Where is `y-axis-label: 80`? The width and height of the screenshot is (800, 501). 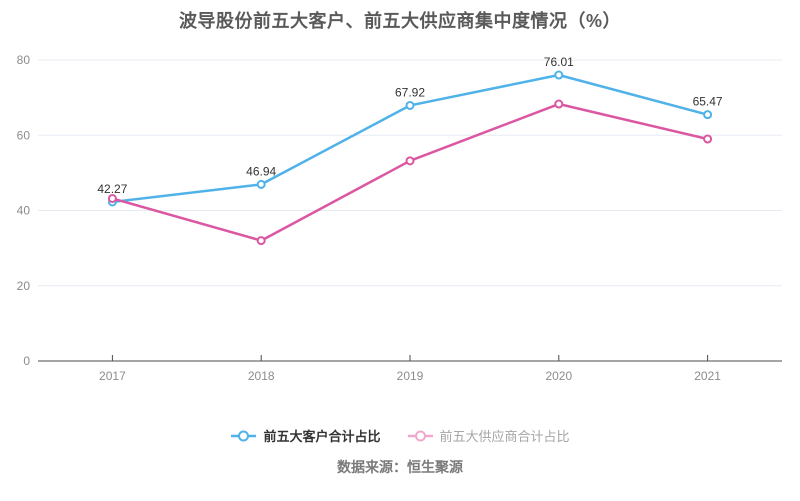 y-axis-label: 80 is located at coordinates (24, 60).